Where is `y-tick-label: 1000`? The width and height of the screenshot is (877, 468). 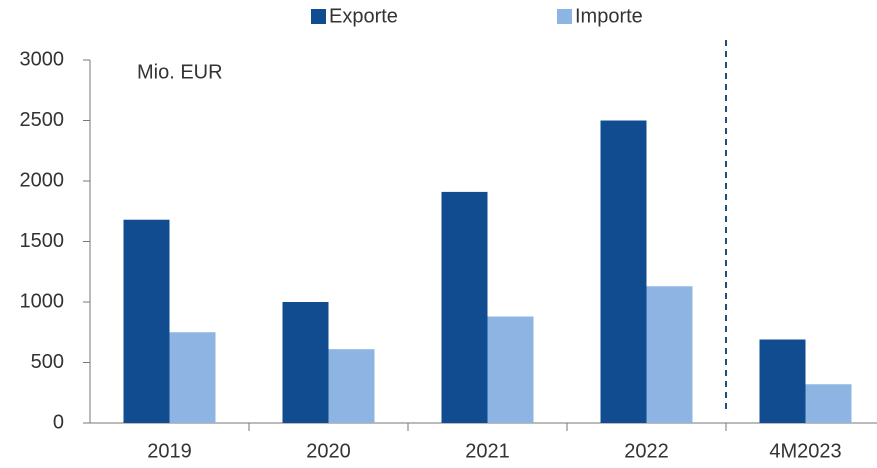
y-tick-label: 1000 is located at coordinates (42, 301).